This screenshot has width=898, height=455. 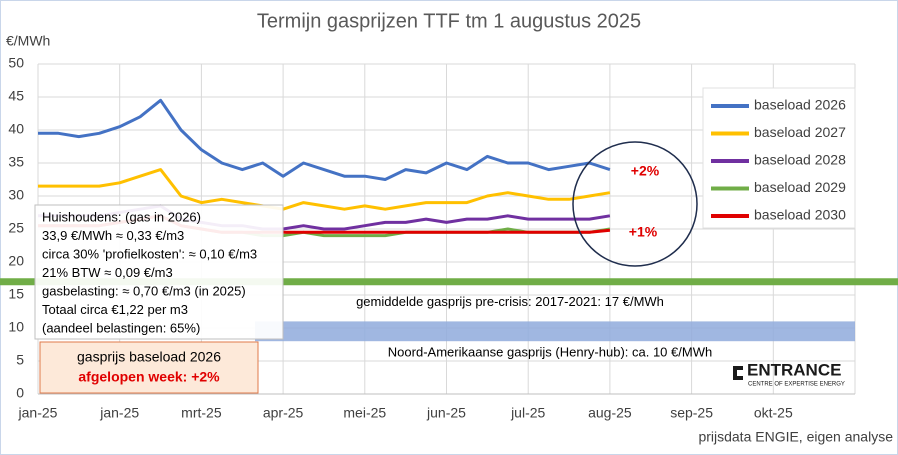 What do you see at coordinates (144, 290) in the screenshot?
I see `info-line: gasbelasting: ≈ 0,70 €/m3 (in 2025)` at bounding box center [144, 290].